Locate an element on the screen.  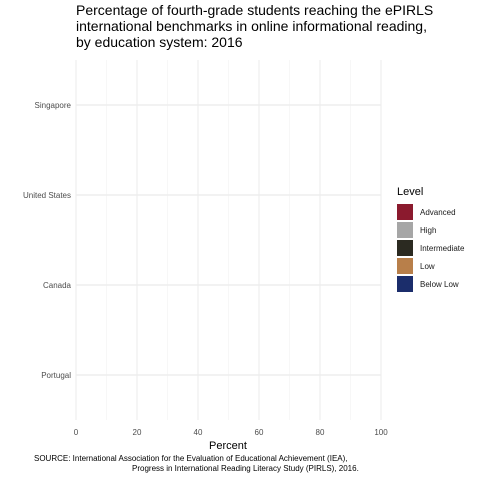
y-tick-label: Canada is located at coordinates (57, 285).